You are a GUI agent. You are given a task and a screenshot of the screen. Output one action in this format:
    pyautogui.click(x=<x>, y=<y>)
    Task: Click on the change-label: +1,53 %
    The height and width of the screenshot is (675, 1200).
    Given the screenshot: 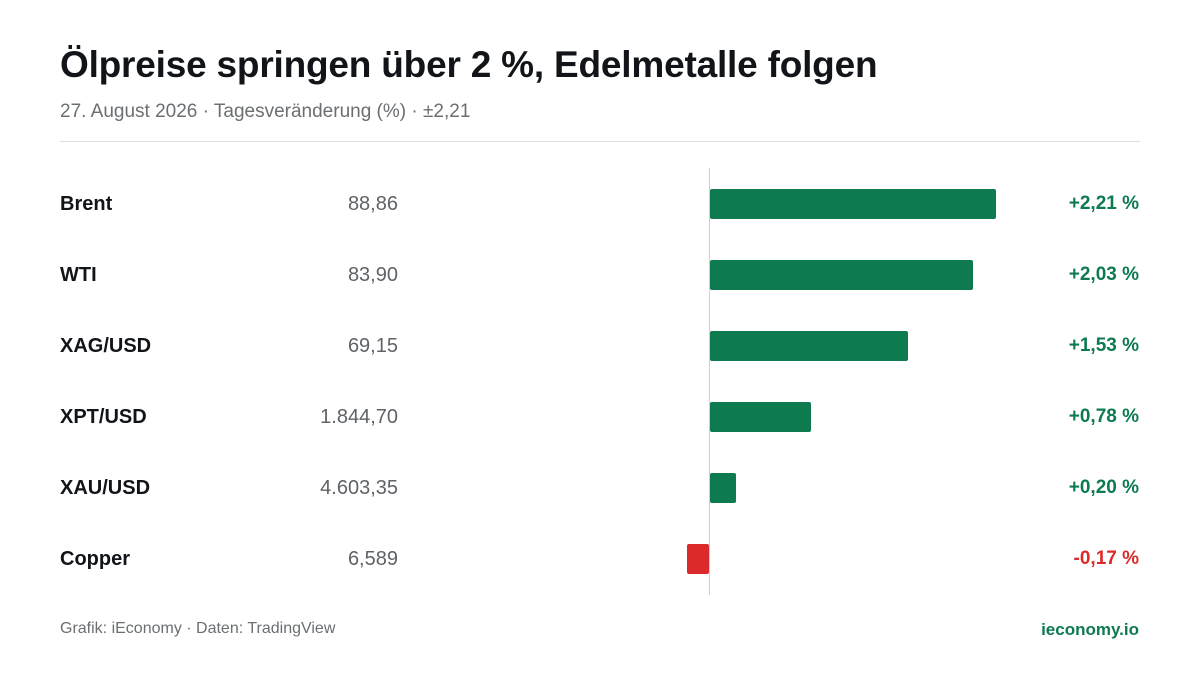 What is the action you would take?
    pyautogui.click(x=1103, y=345)
    